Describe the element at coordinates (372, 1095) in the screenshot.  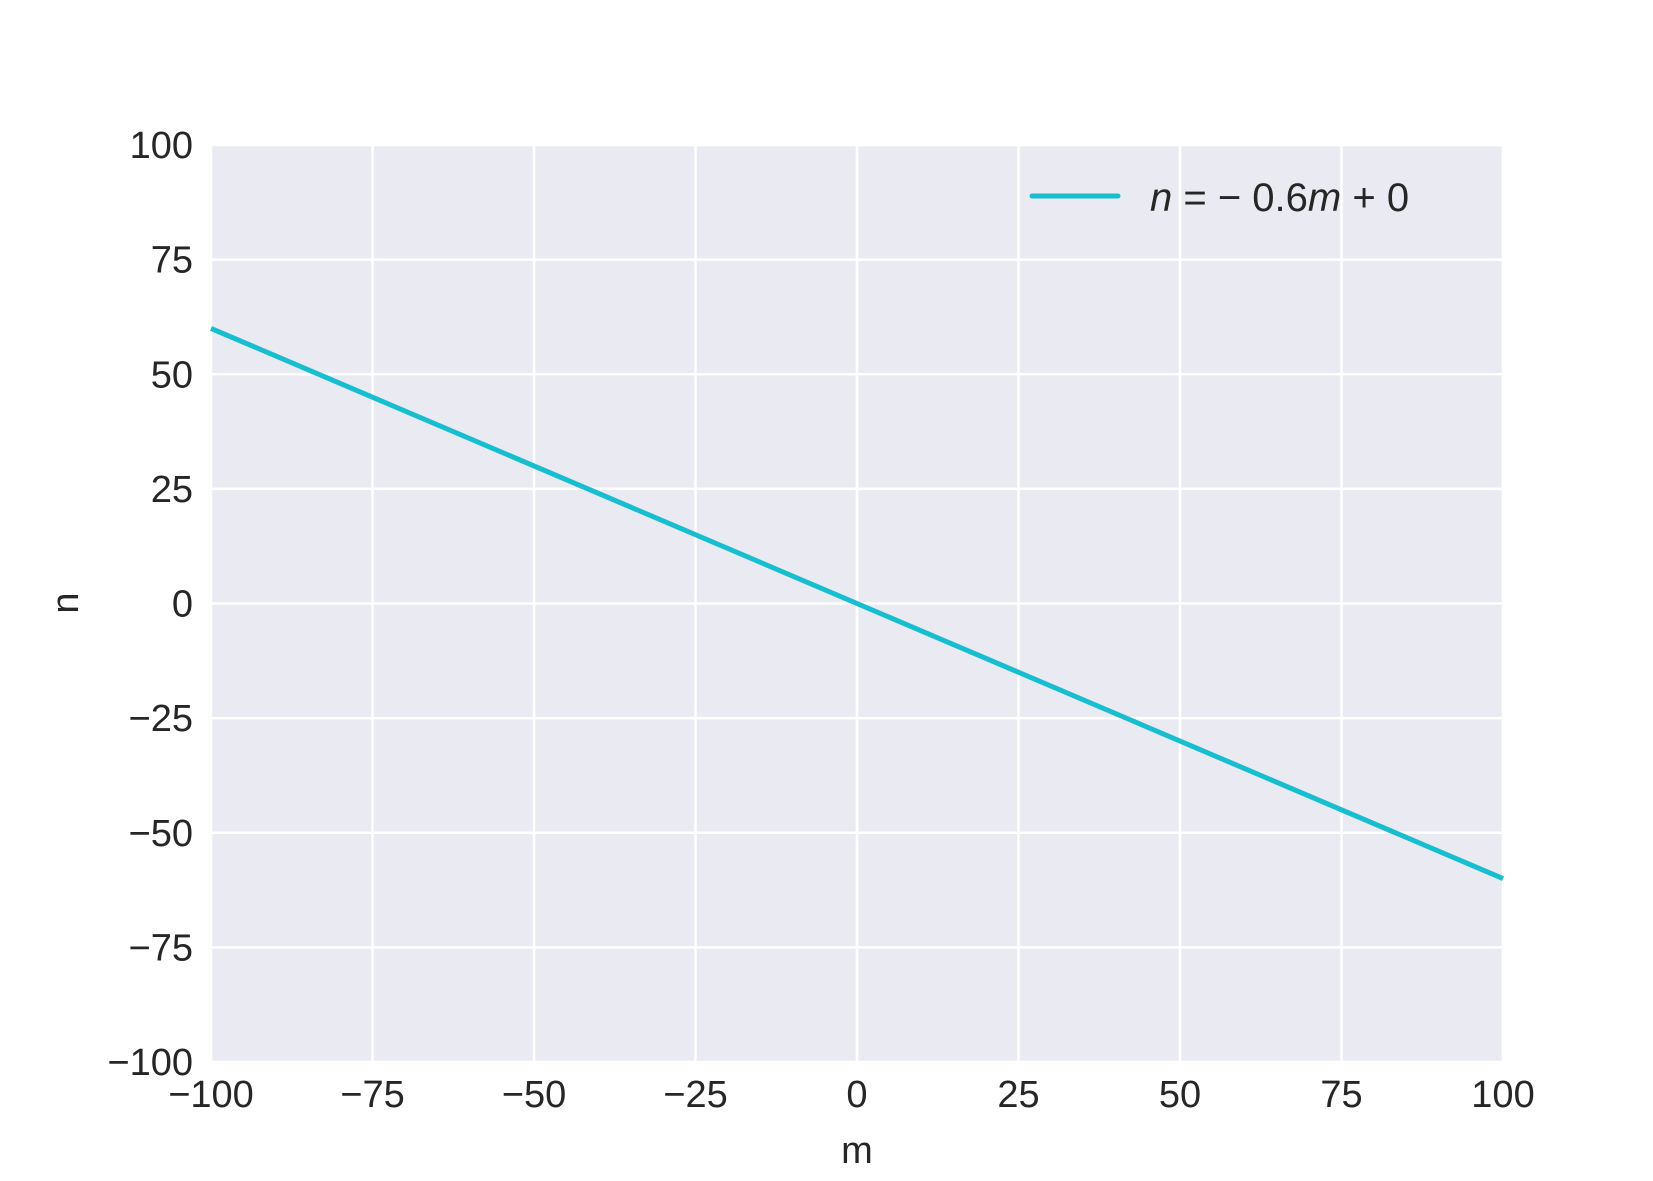
I see `x-tick-label: −75` at that location.